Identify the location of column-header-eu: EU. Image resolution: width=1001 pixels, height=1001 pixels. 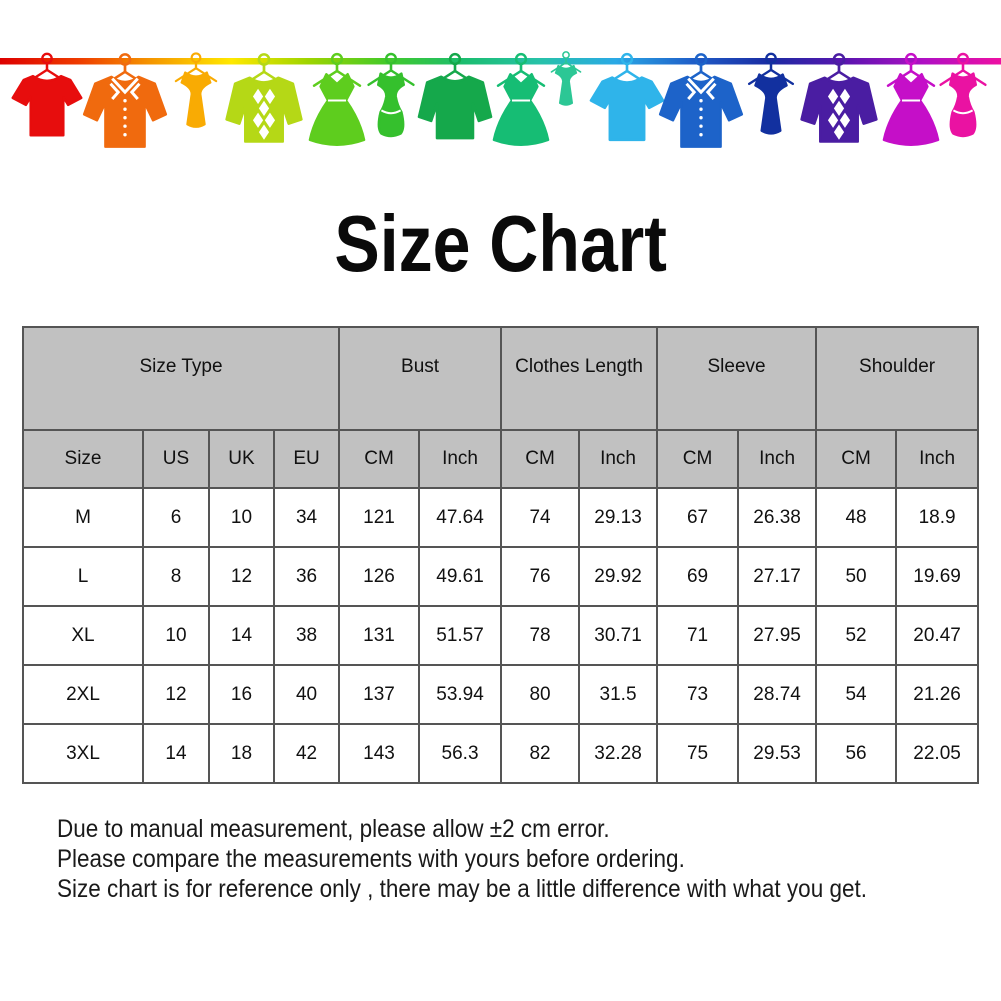
(306, 459).